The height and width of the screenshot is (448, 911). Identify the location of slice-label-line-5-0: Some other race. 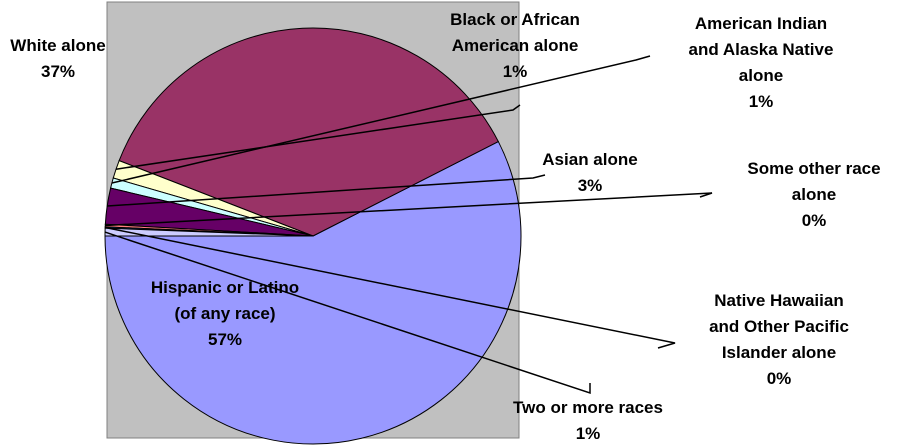
(813, 168).